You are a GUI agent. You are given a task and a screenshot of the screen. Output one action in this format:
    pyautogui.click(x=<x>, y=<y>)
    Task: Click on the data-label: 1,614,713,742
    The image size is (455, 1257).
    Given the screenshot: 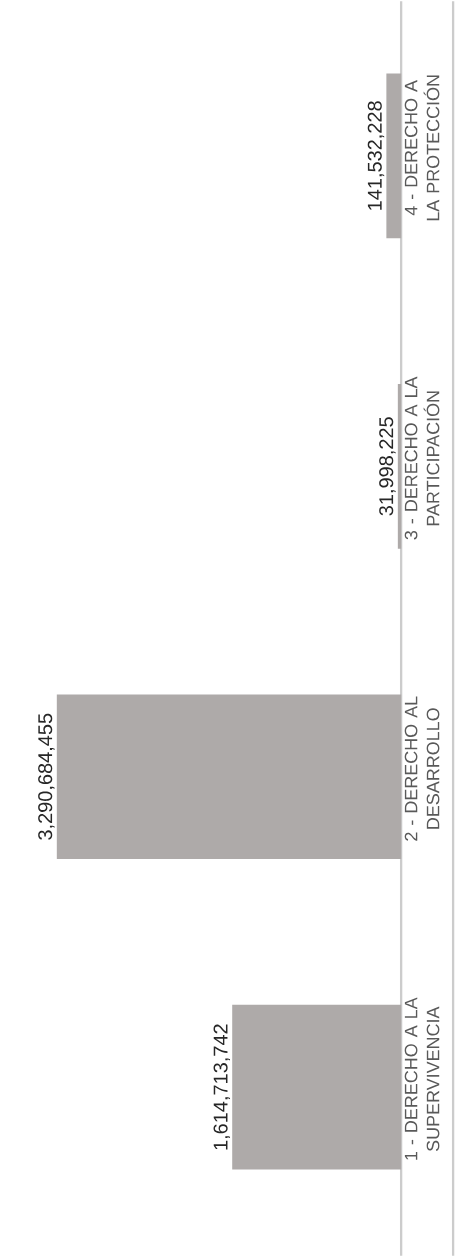 What is the action you would take?
    pyautogui.click(x=221, y=1087)
    